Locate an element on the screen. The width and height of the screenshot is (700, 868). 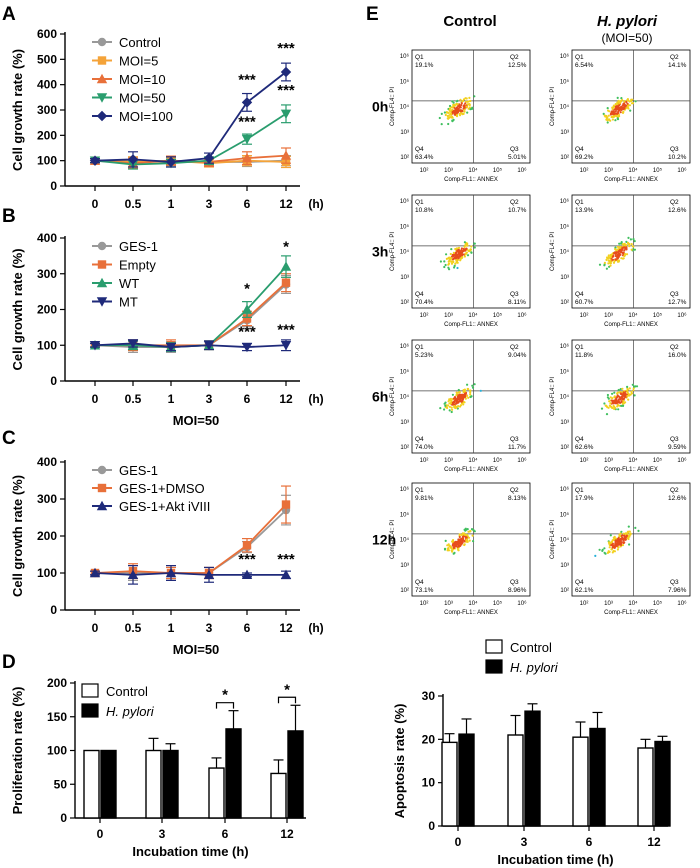
x-tick-label: 12 is located at coordinates (654, 842).